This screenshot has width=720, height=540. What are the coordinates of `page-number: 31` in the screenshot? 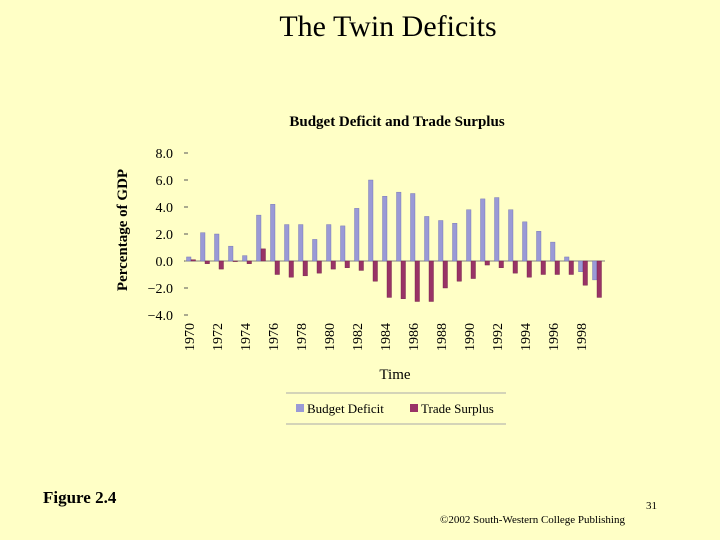 It's located at (651, 506).